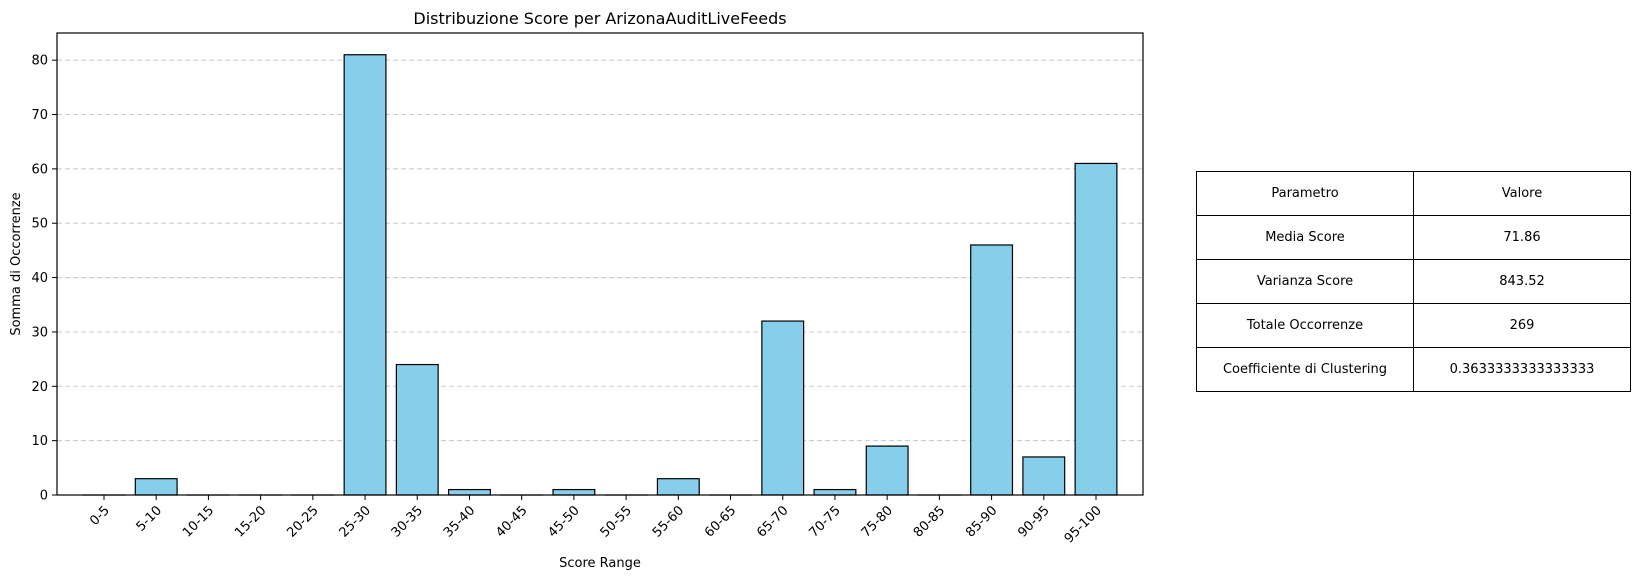 This screenshot has width=1640, height=578. What do you see at coordinates (511, 521) in the screenshot?
I see `x-tick-label: 40-45` at bounding box center [511, 521].